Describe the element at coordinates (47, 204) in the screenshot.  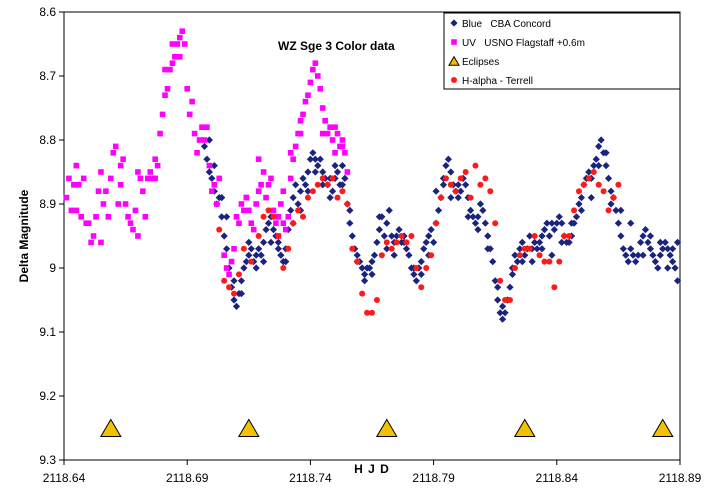
I see `y-tick-label: 8.9` at that location.